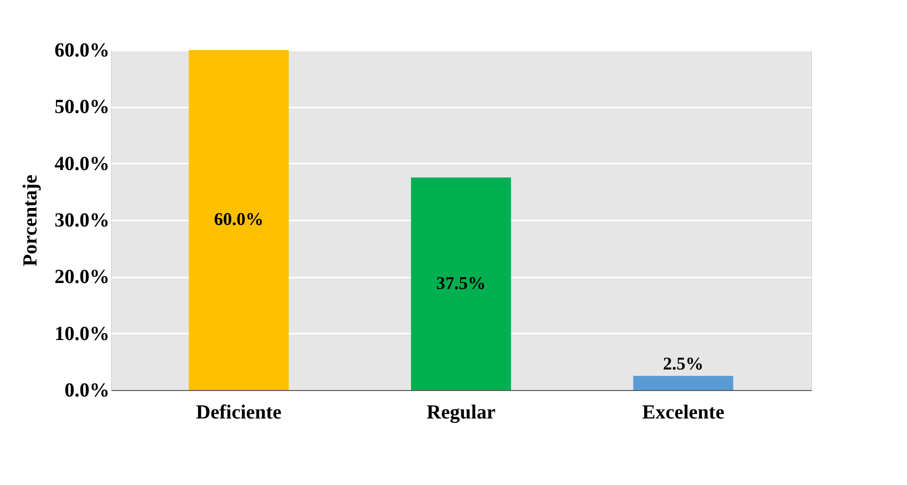  I want to click on y-tick-label: 10.0%, so click(82, 333).